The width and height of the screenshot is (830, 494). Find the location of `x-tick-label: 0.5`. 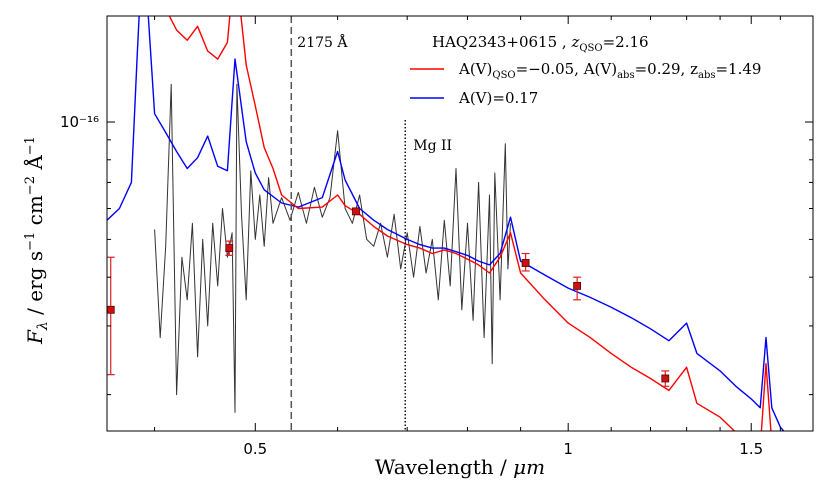

x-tick-label: 0.5 is located at coordinates (255, 449).